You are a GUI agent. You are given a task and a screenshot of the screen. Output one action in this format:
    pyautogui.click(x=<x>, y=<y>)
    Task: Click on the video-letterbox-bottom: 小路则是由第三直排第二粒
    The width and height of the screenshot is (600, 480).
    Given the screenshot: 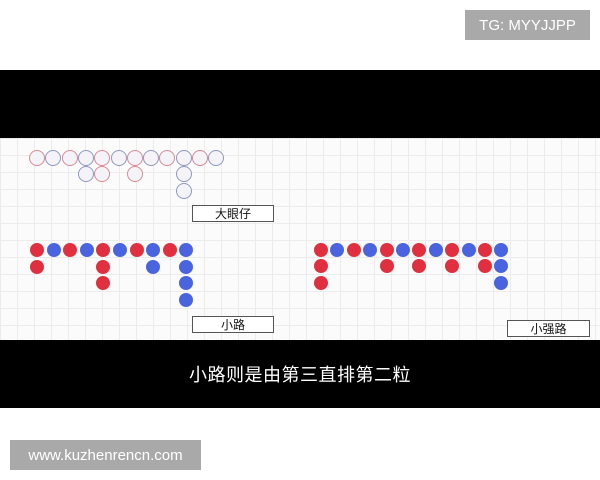 What is the action you would take?
    pyautogui.click(x=300, y=374)
    